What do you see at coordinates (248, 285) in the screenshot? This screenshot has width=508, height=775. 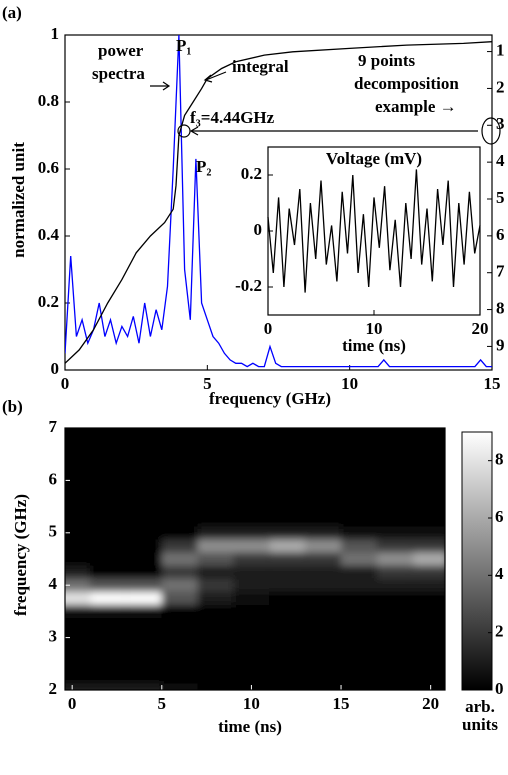 I see `y-tick-label: -0.2` at bounding box center [248, 285].